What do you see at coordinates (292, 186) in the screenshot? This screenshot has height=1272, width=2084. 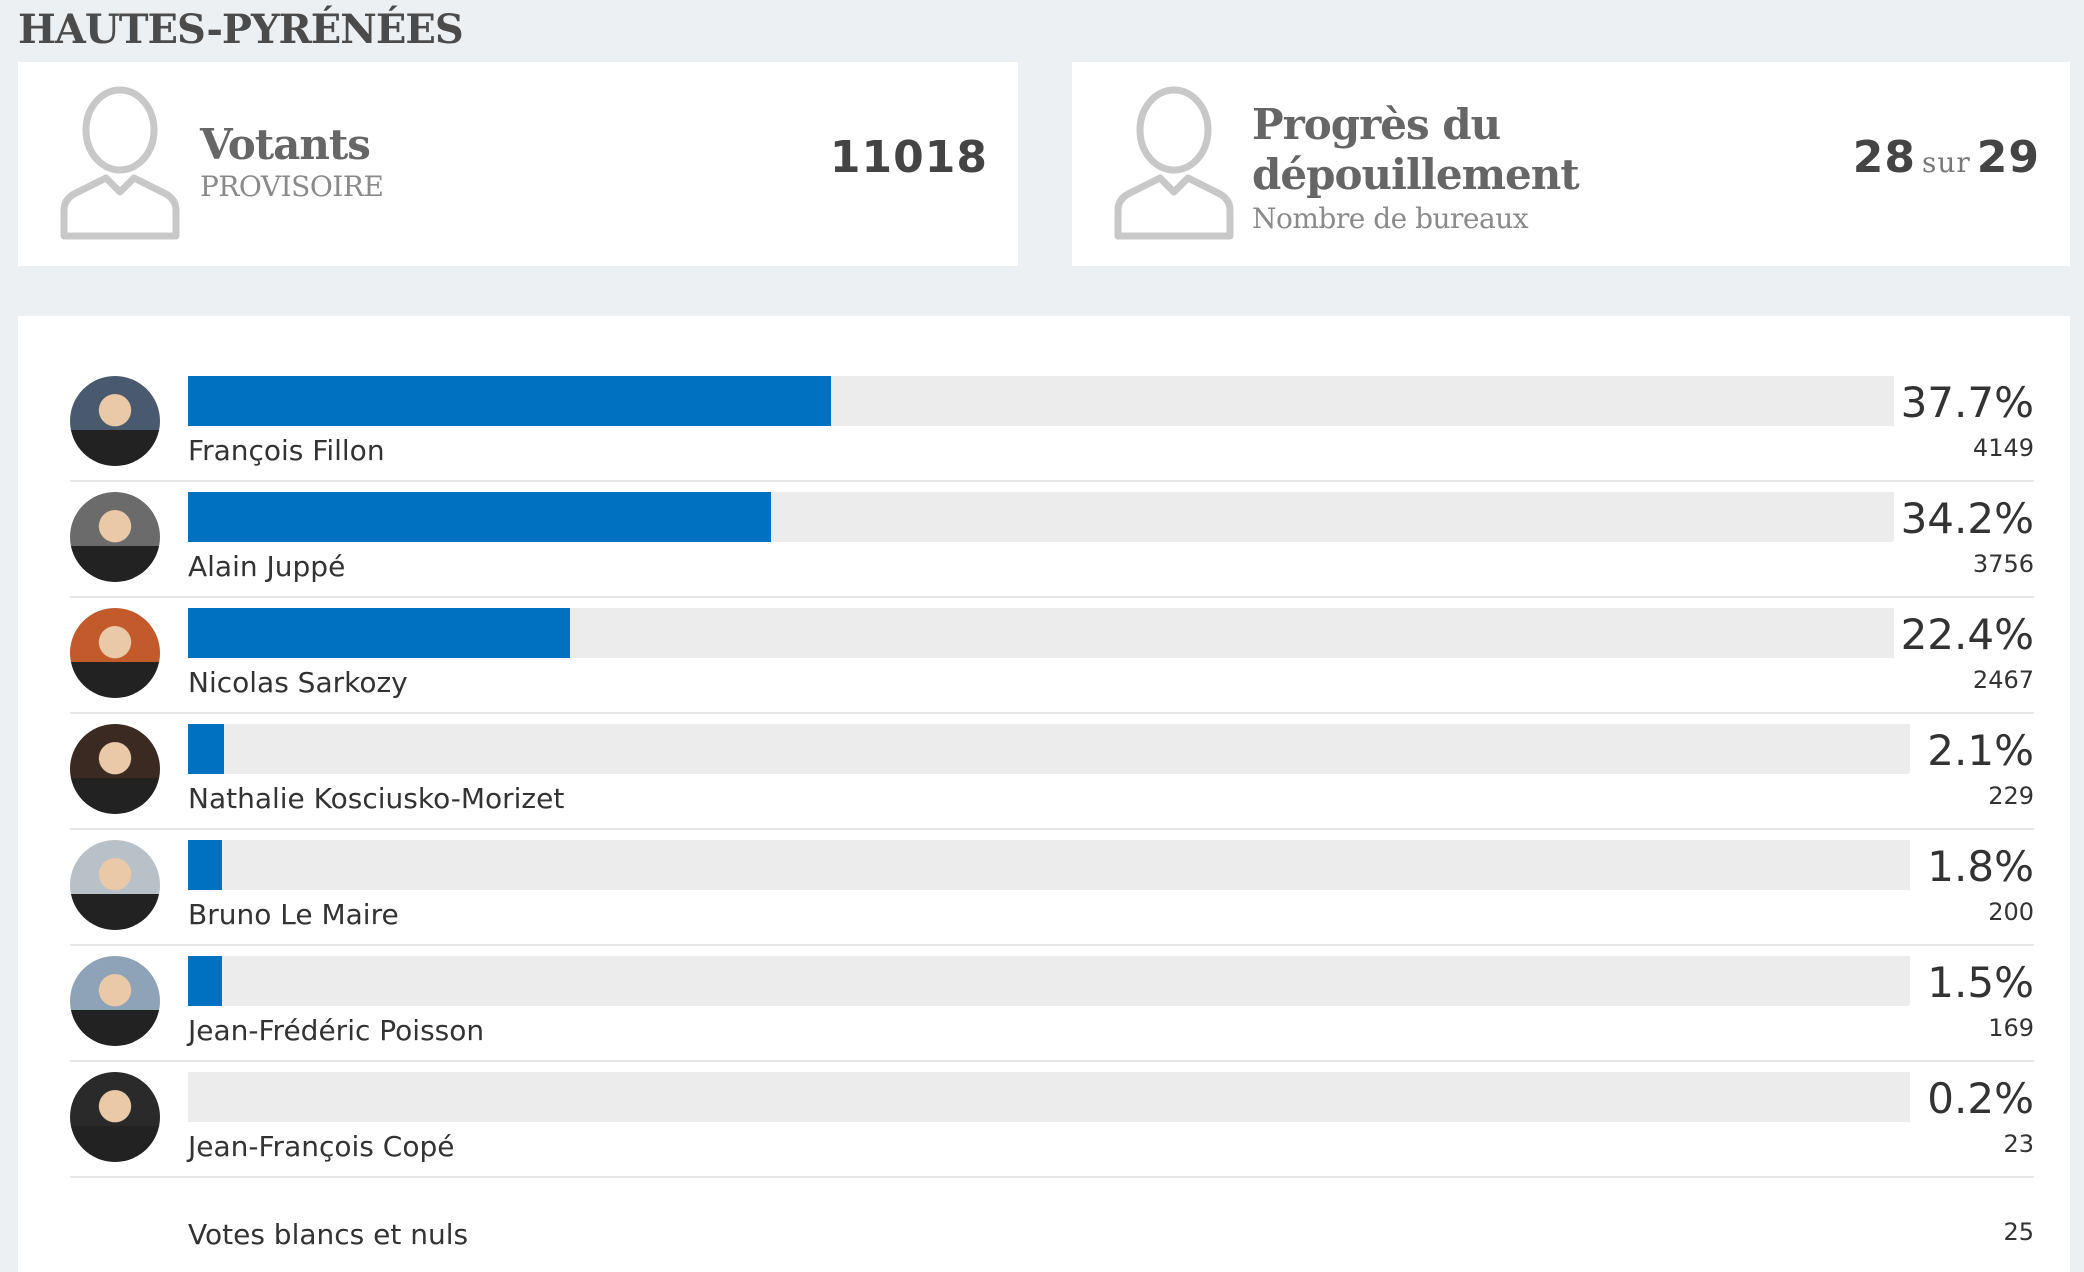 I see `votants-subtitle: PROVISOIRE` at bounding box center [292, 186].